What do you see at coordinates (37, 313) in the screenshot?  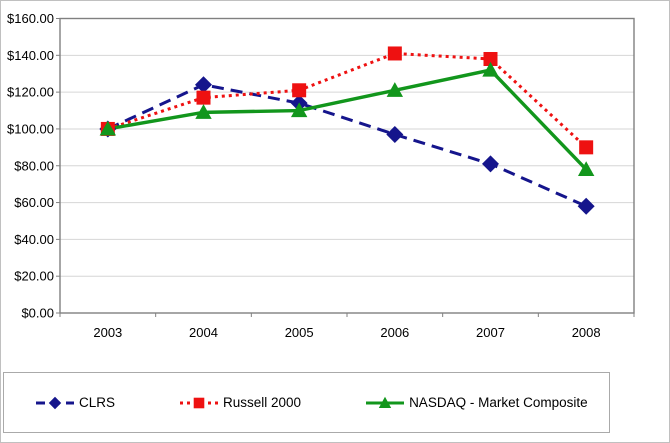 I see `y-tick-label: $0.00` at bounding box center [37, 313].